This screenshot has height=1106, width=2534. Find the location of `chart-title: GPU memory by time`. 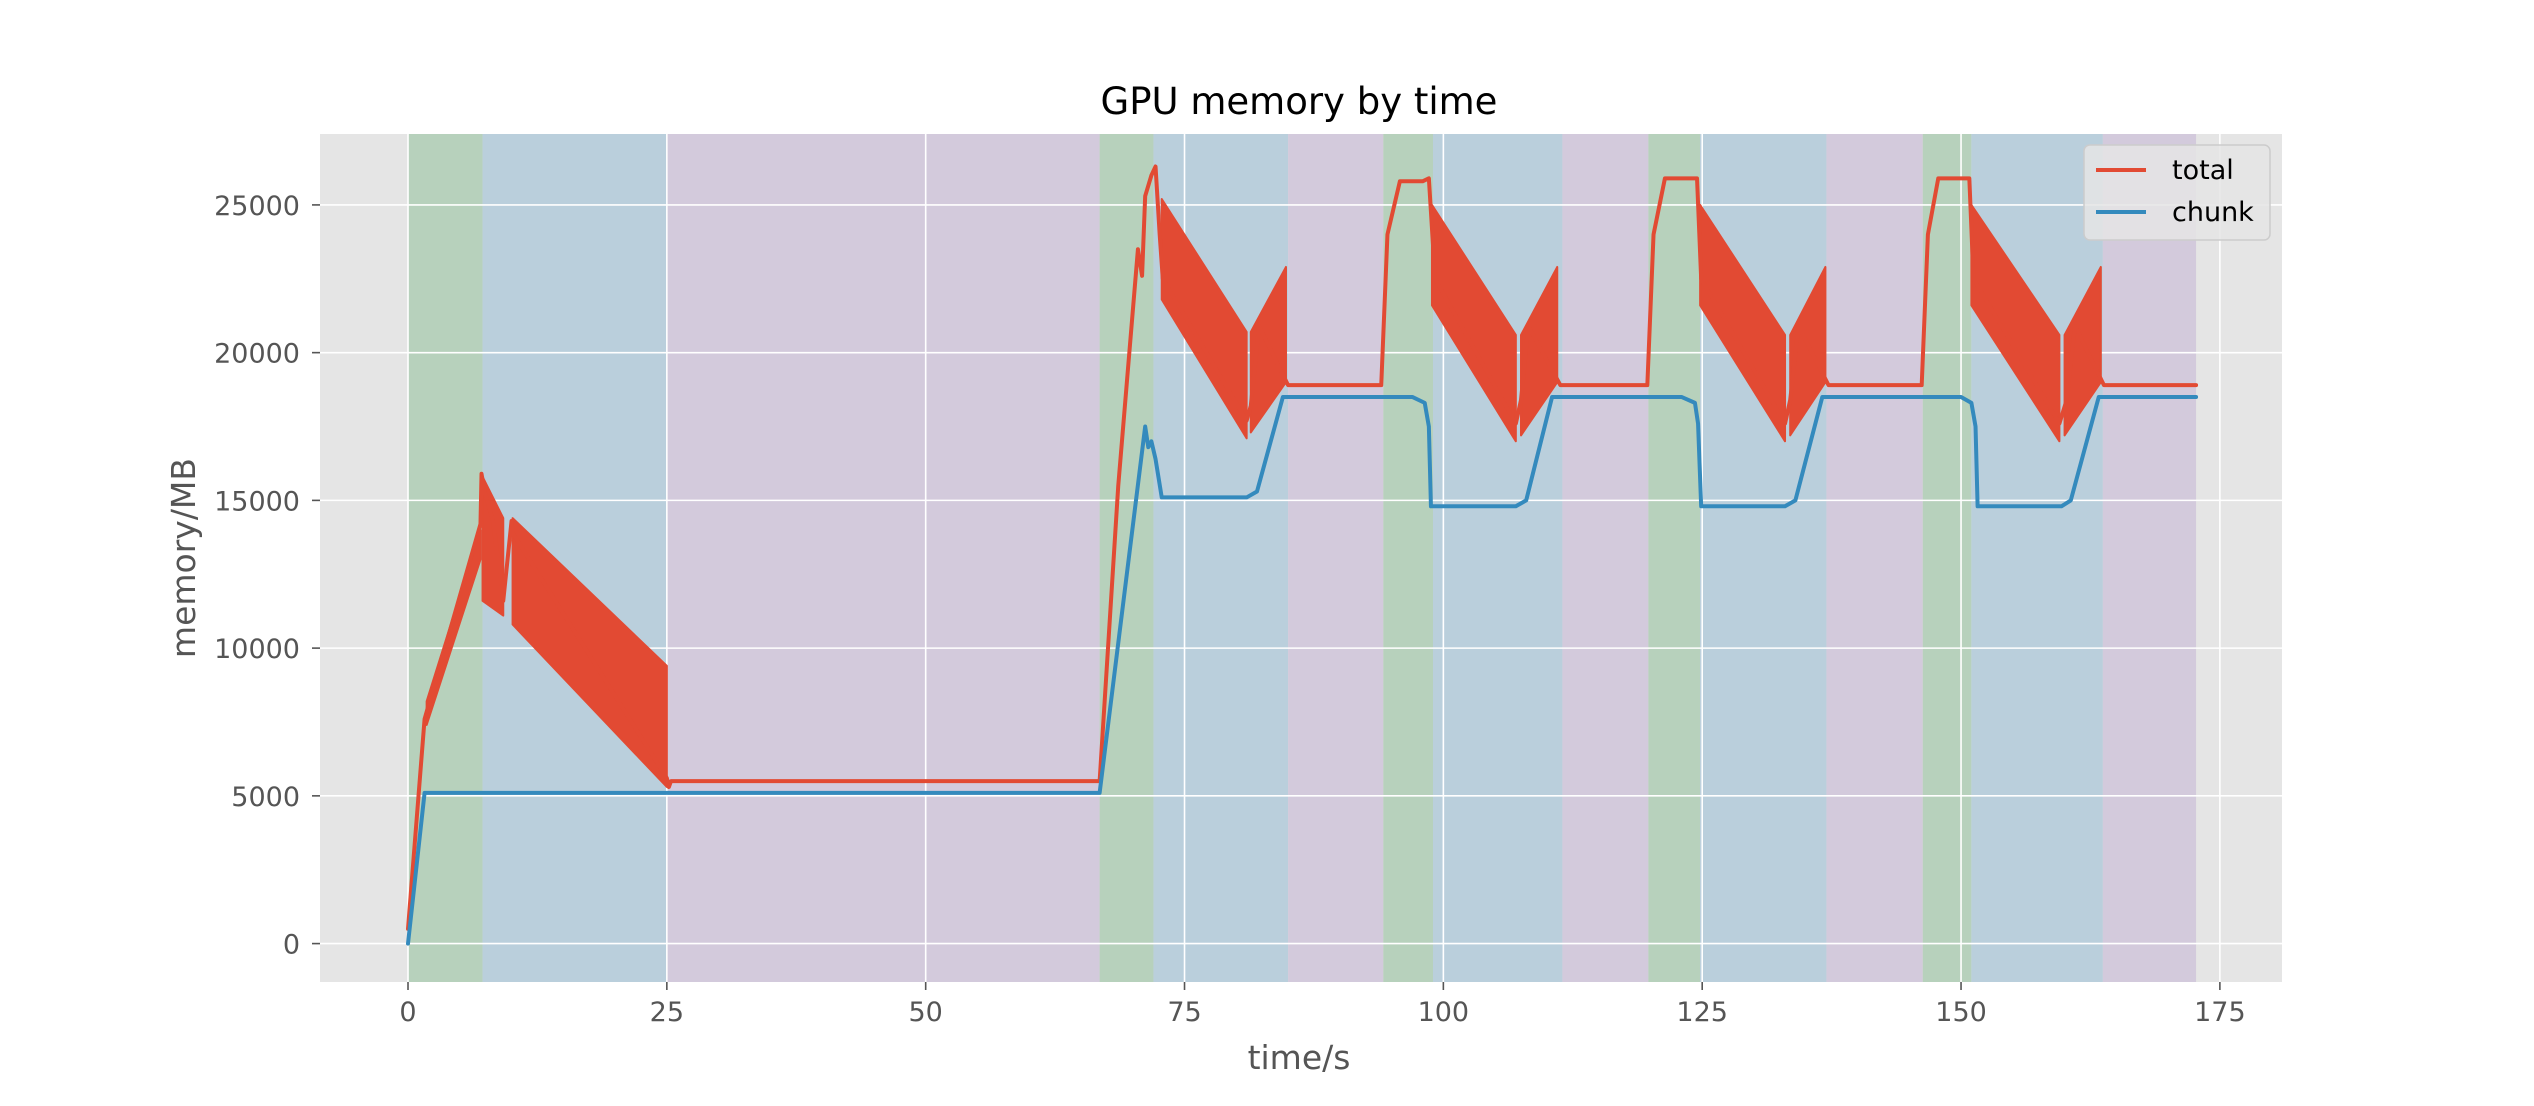

chart-title: GPU memory by time is located at coordinates (1299, 101).